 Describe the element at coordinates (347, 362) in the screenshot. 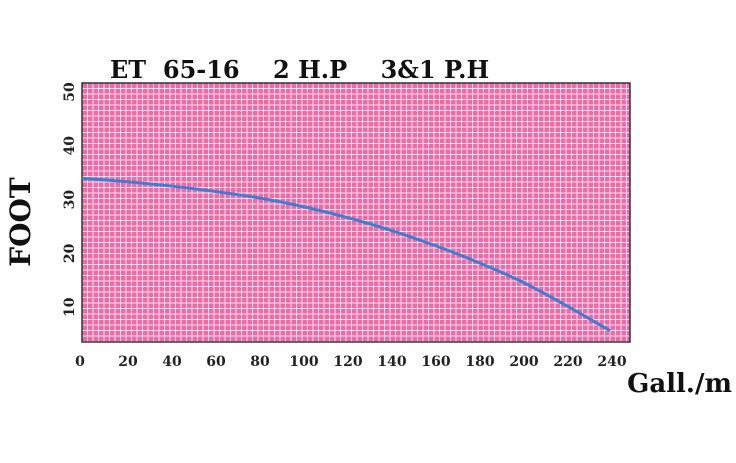

I see `x-tick-label: 120` at that location.